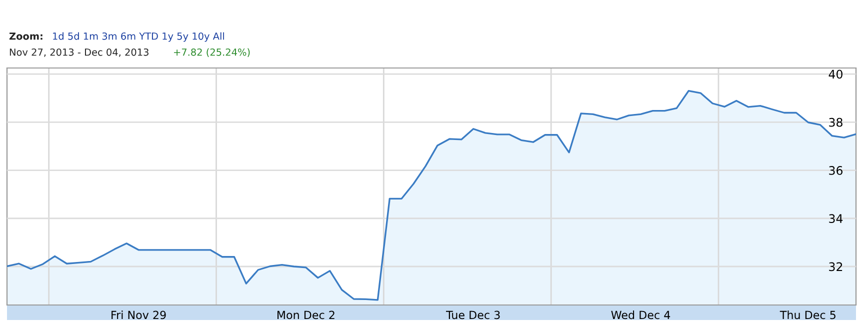  Describe the element at coordinates (835, 122) in the screenshot. I see `y-tick-label: 38` at that location.